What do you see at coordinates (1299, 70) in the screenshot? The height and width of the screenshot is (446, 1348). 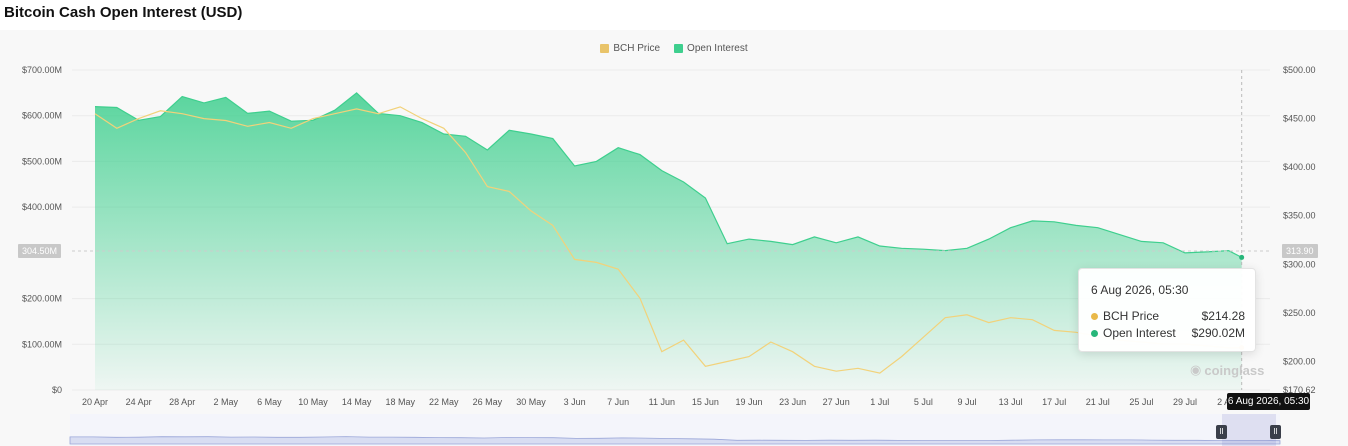 I see `y-right-tick-label: $500.00` at bounding box center [1299, 70].